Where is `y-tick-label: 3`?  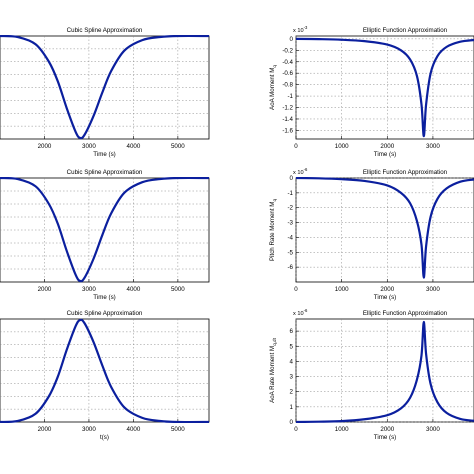
y-tick-label: 3 is located at coordinates (292, 377).